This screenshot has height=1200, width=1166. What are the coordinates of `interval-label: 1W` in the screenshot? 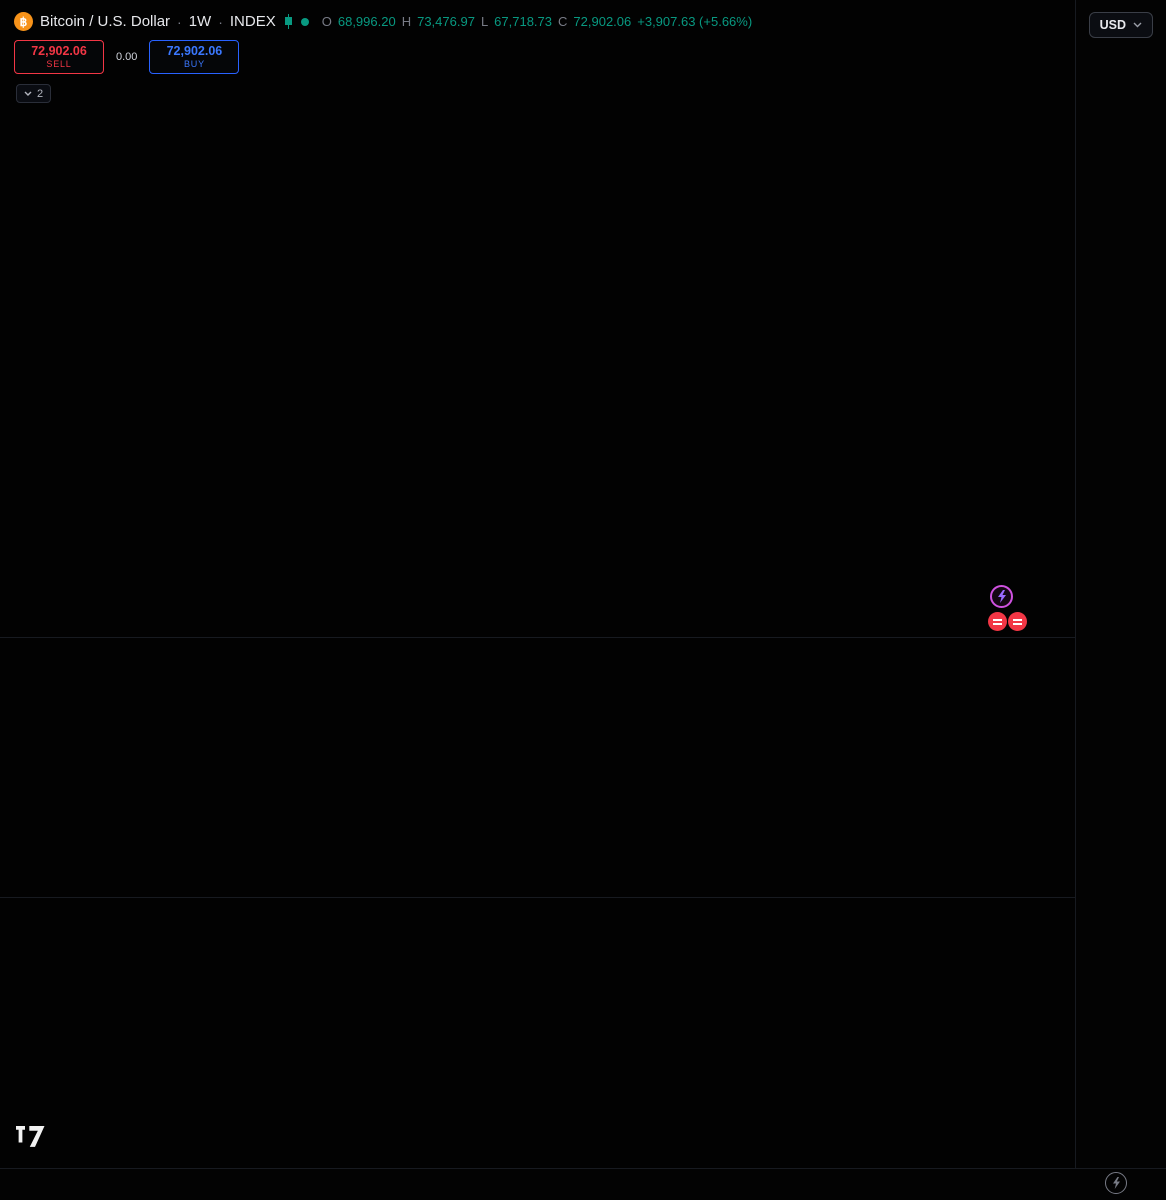 It's located at (200, 21).